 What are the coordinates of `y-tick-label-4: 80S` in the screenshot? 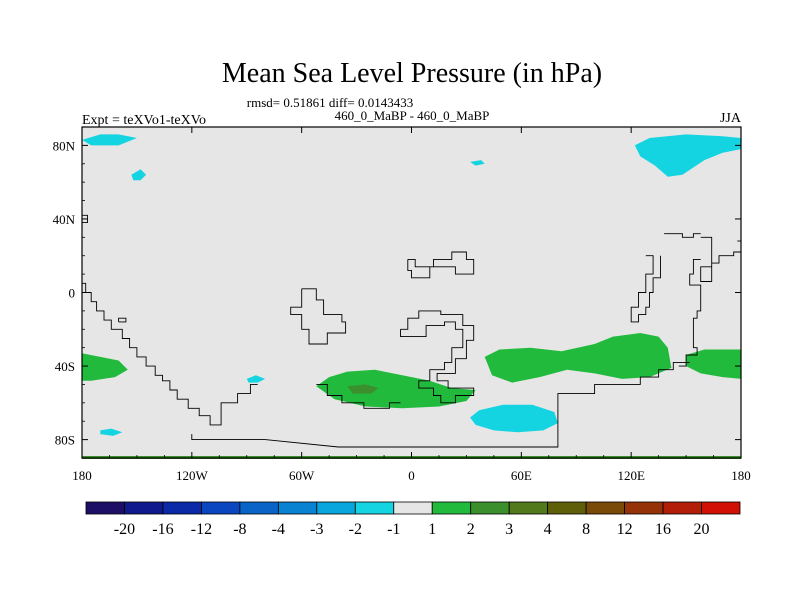 It's located at (65, 440).